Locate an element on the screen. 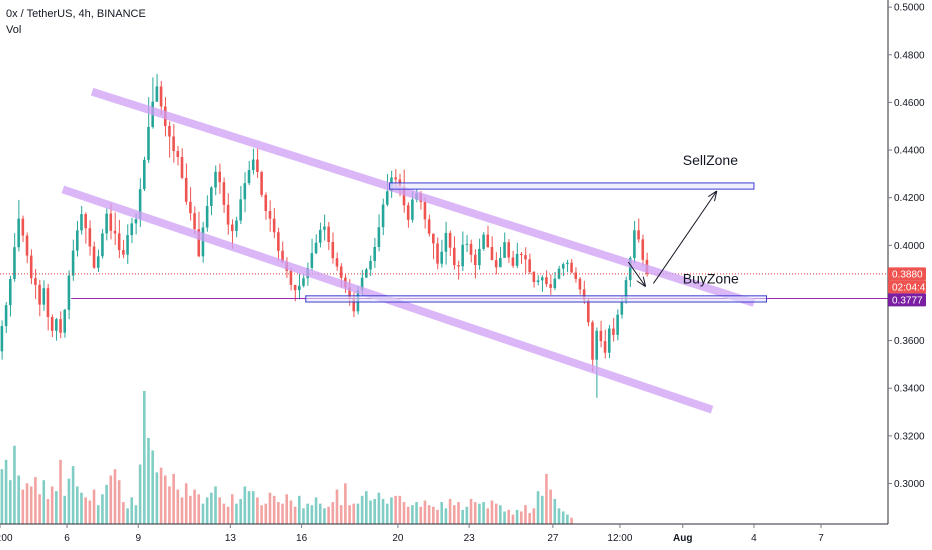 This screenshot has height=550, width=932. buyzone-label: BuyZone is located at coordinates (711, 278).